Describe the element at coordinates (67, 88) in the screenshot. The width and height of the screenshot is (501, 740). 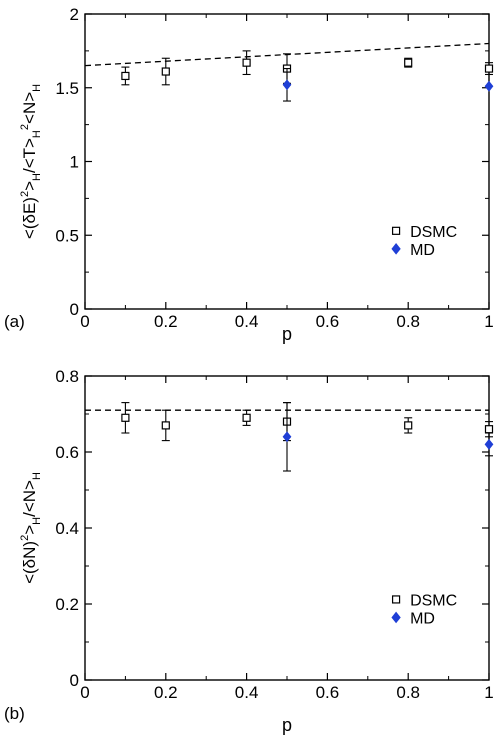
I see `y-tick-label: 1.5` at that location.